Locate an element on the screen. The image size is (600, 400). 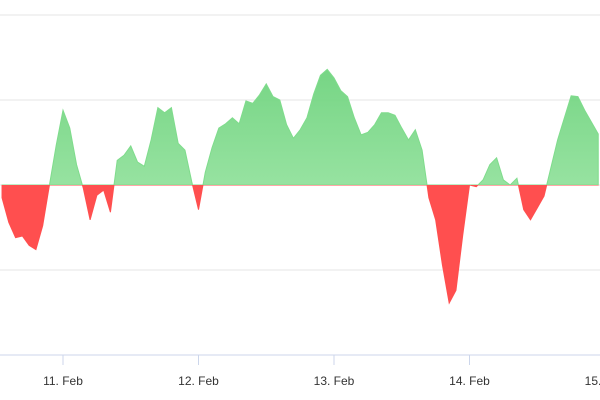
x-tick-label: 12. Feb is located at coordinates (198, 381).